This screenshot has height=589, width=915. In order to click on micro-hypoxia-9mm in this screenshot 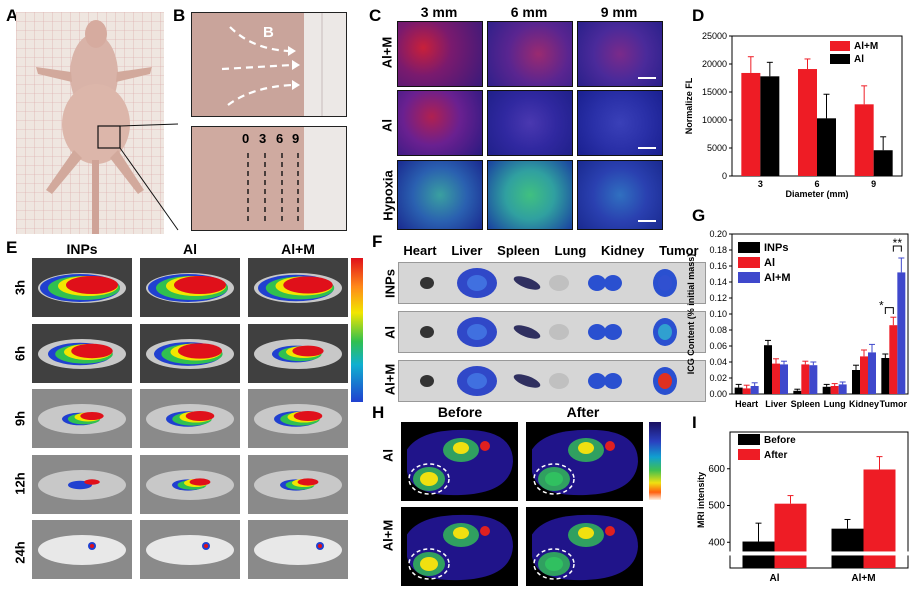, I will do `click(620, 195)`.